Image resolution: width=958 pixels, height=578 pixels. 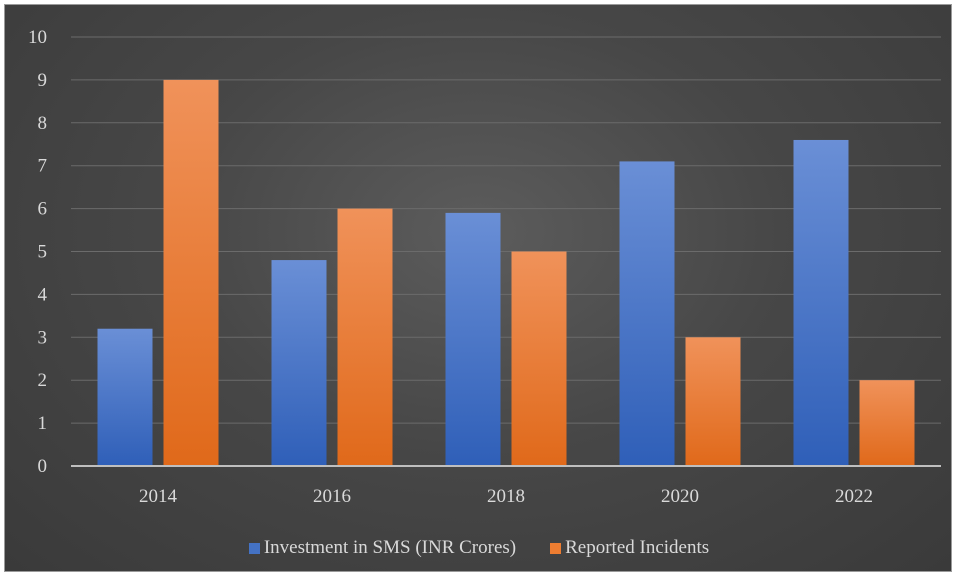 I want to click on legend-item-investment: Investment in SMS (INR Crores), so click(x=382, y=548).